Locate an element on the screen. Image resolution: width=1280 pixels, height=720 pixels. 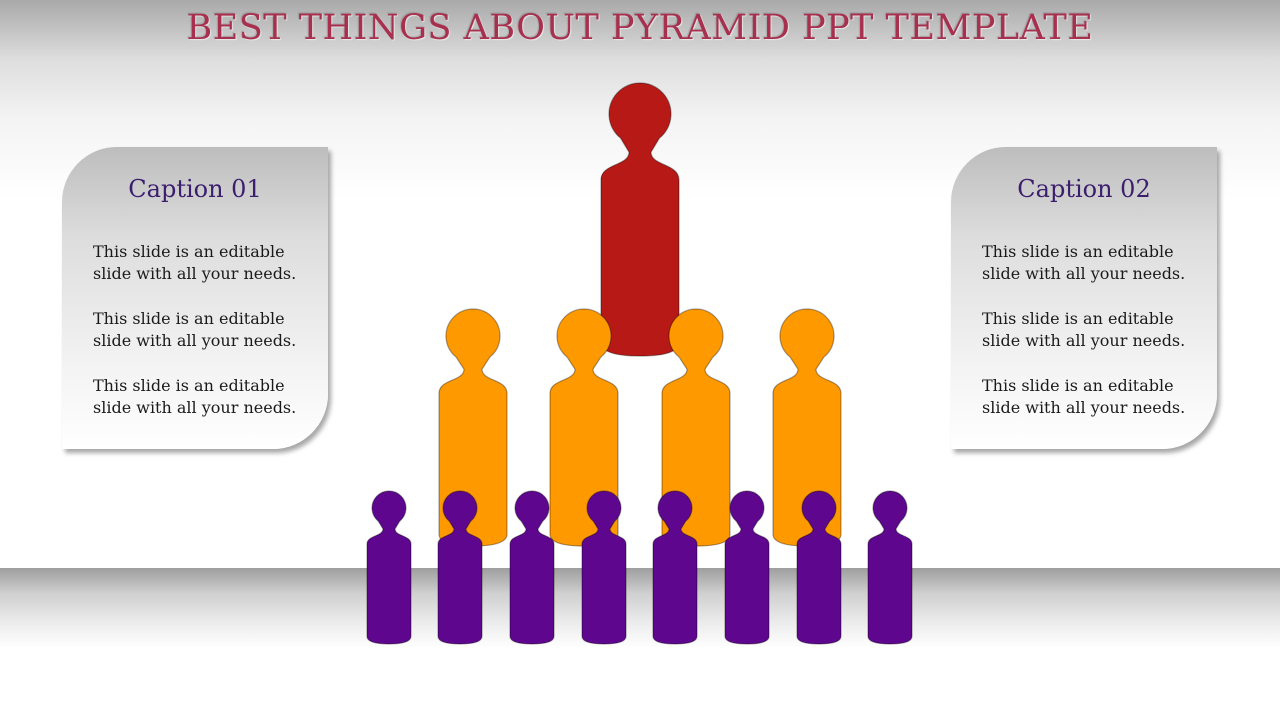
bottom-figure-group is located at coordinates (639, 567).